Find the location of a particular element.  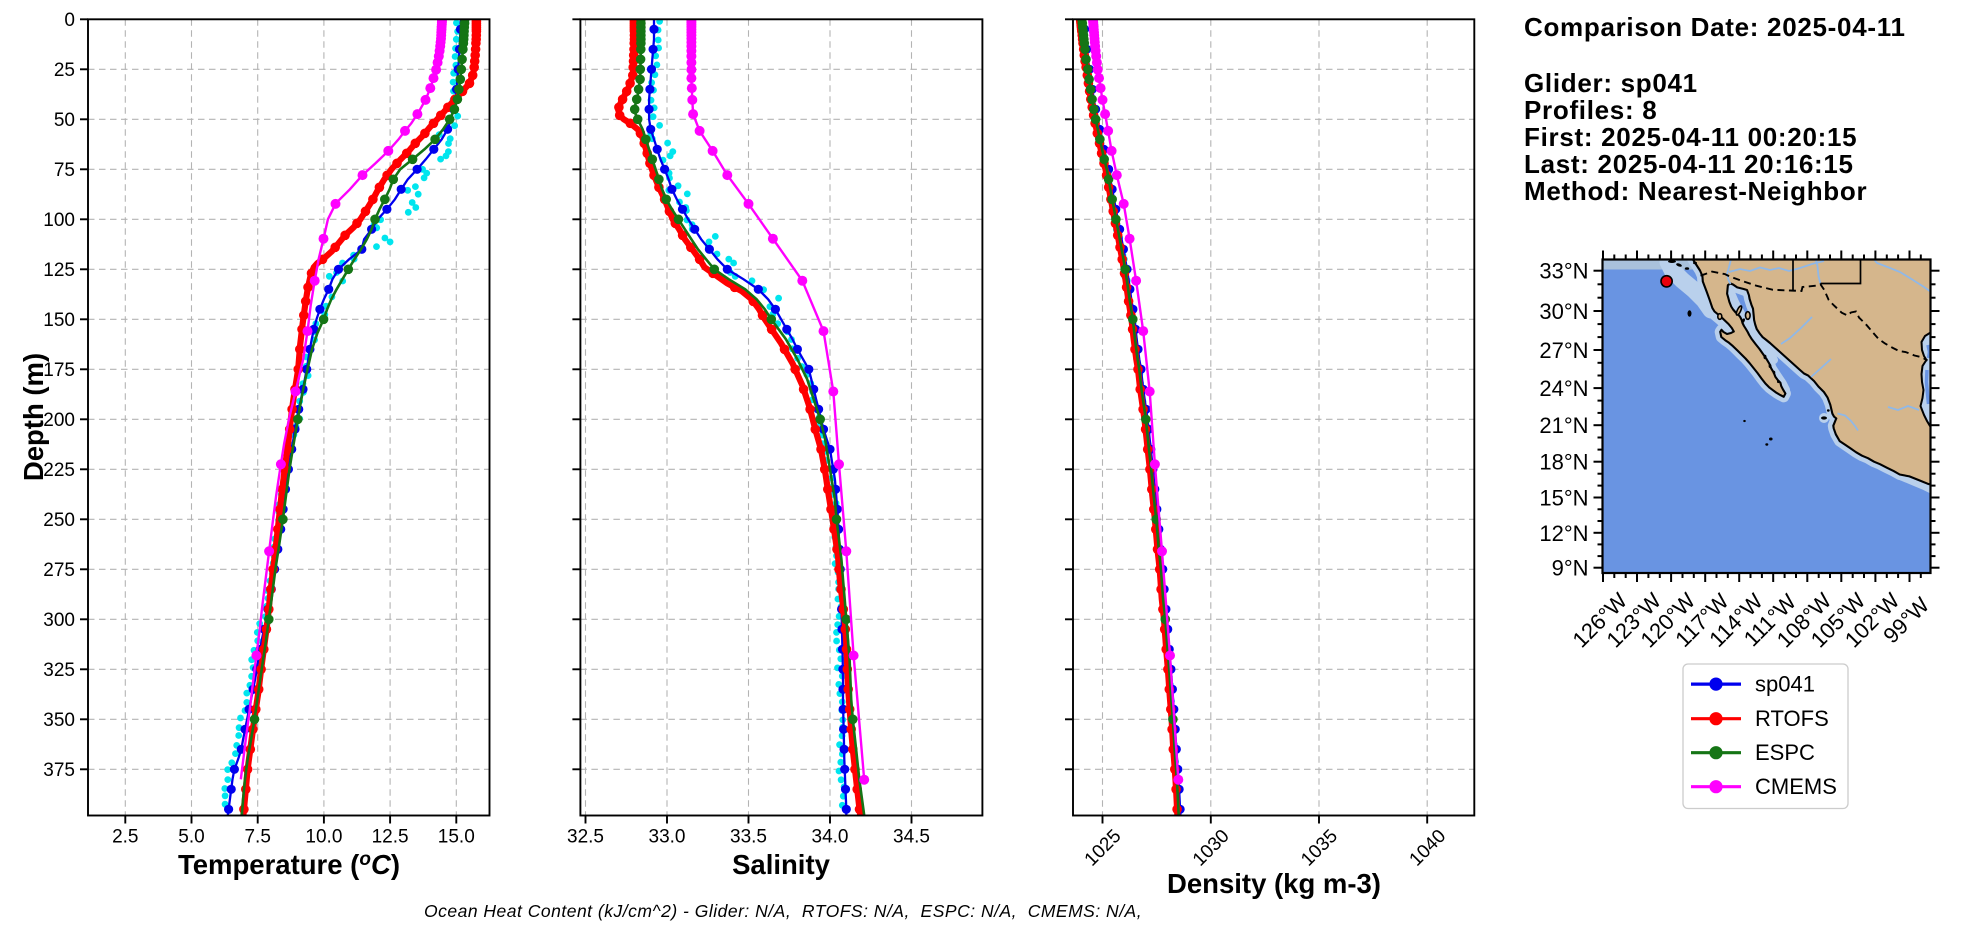

svg-text: 33°N is located at coordinates (1563, 271).